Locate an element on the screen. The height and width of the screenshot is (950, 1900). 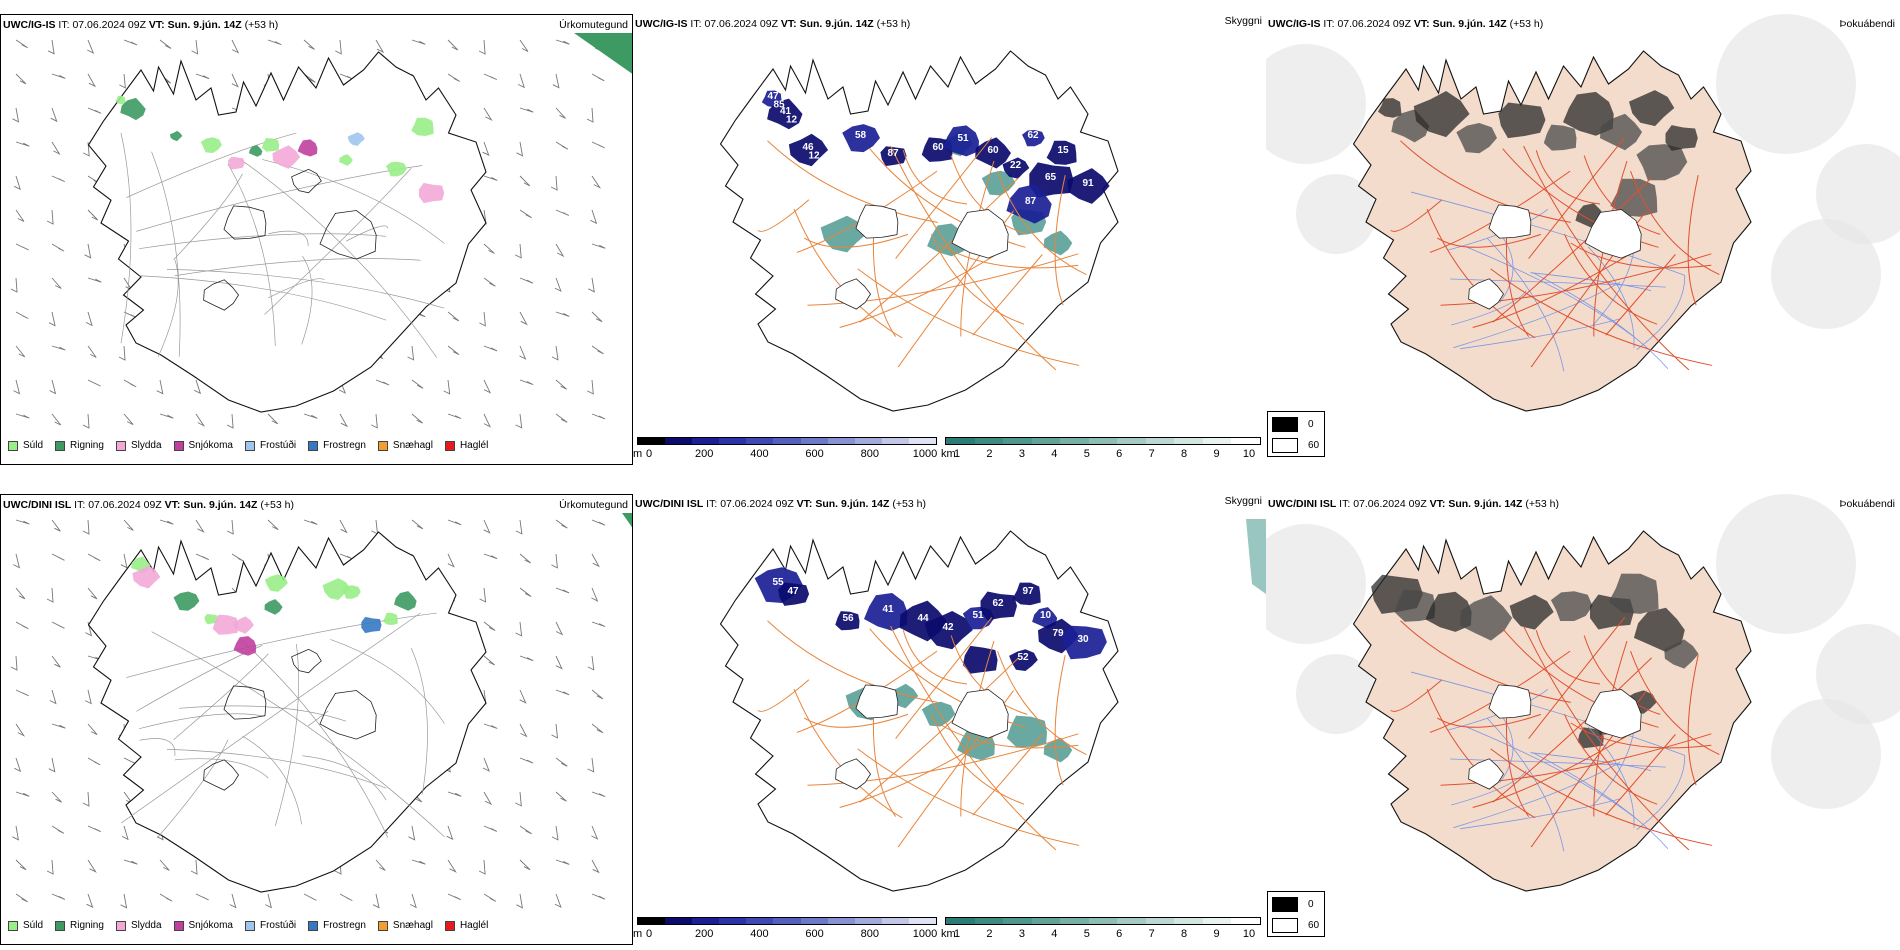
lead-time: (+53 h) is located at coordinates (893, 24).